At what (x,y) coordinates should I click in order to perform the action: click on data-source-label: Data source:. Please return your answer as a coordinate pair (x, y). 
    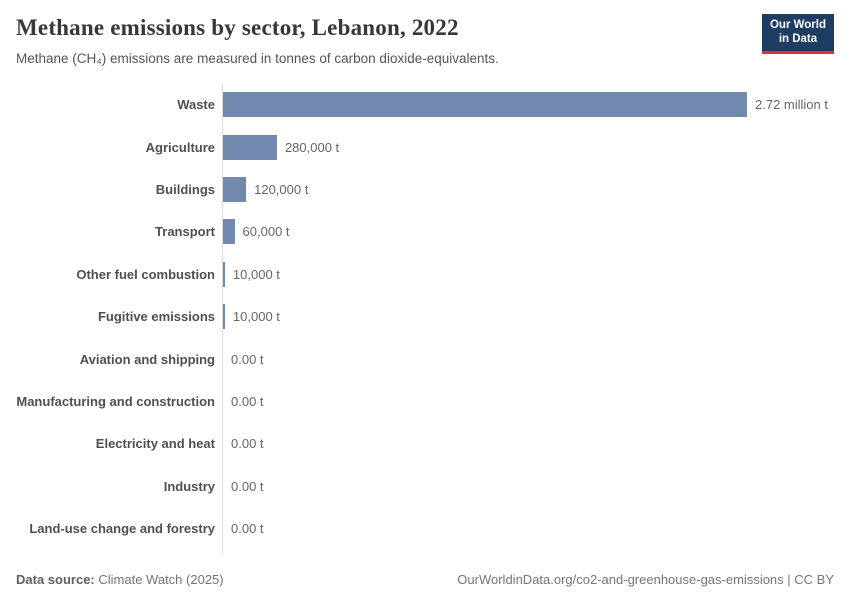
    Looking at the image, I should click on (55, 579).